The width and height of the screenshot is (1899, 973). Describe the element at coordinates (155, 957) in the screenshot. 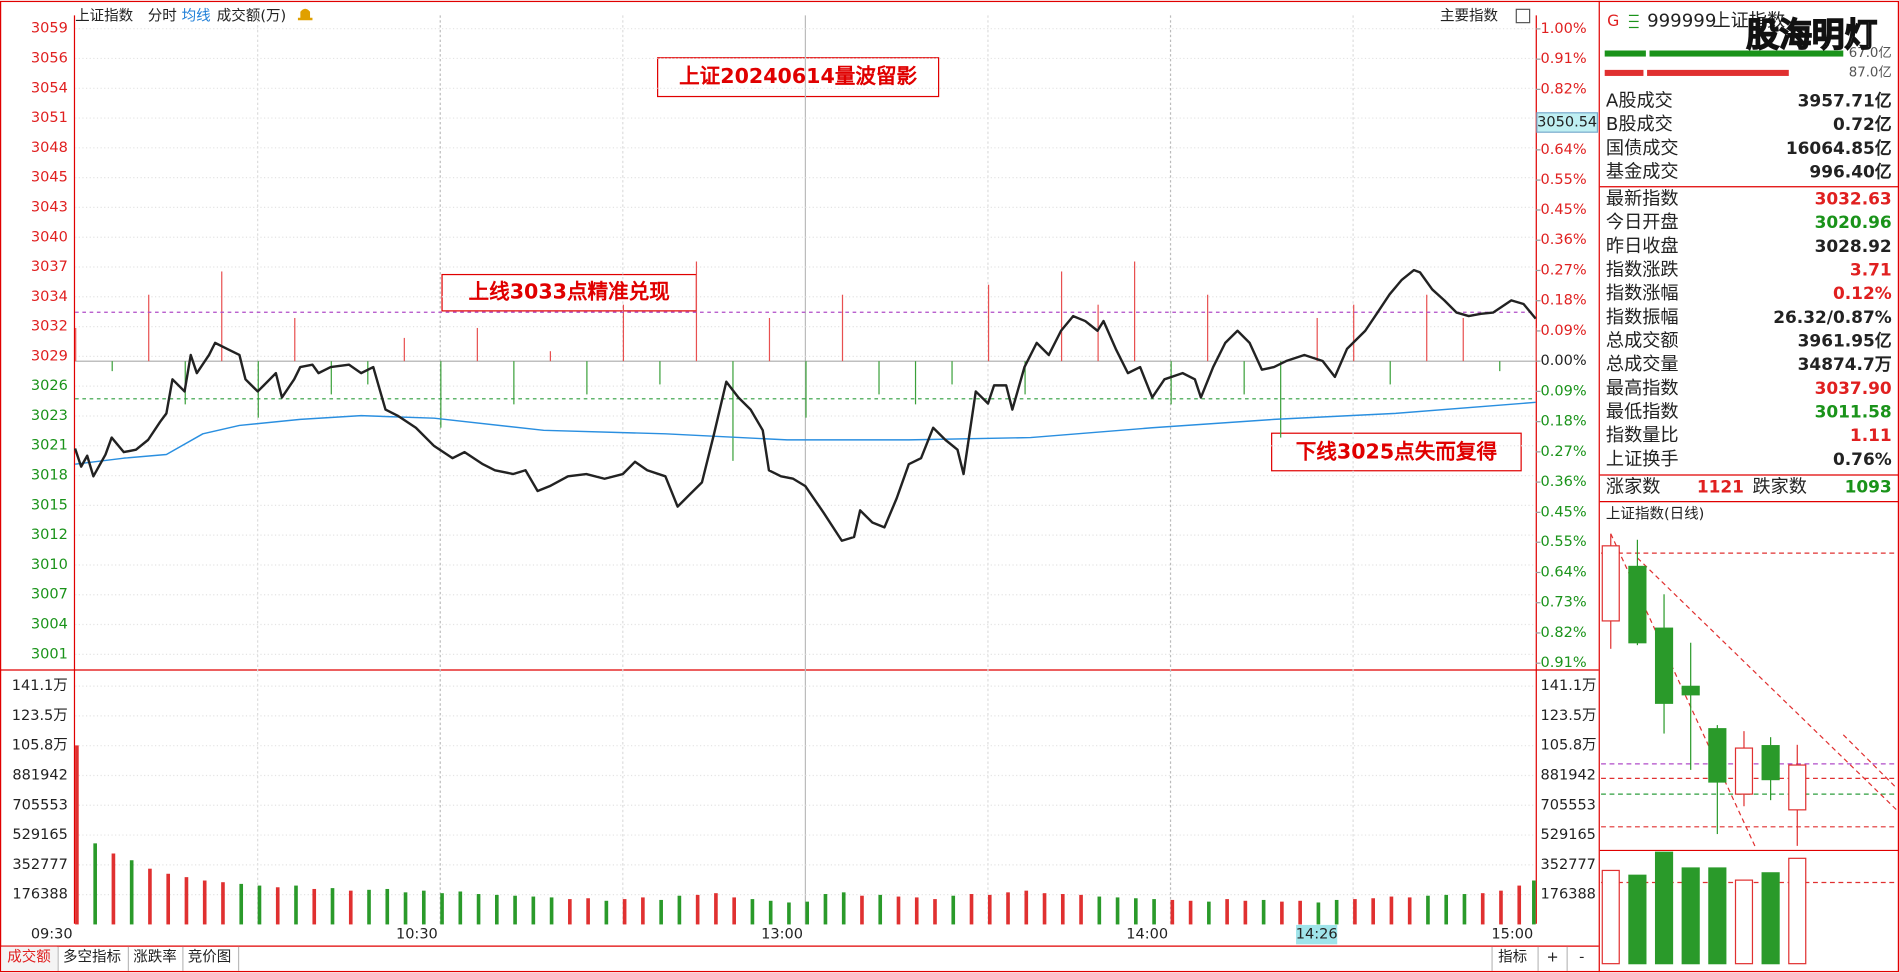

I see `footer-tab: 涨跌率` at that location.